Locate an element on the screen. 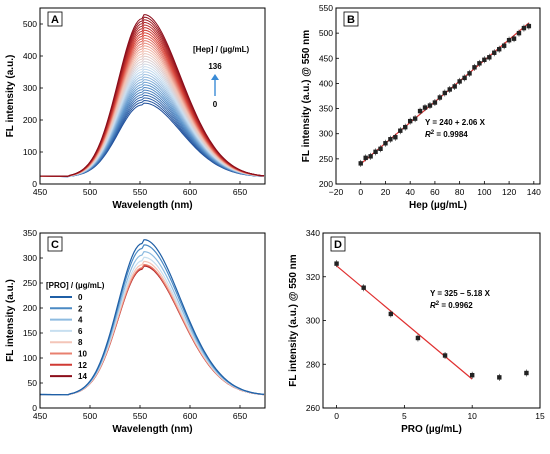  legend-label-8: 8 is located at coordinates (80, 342).